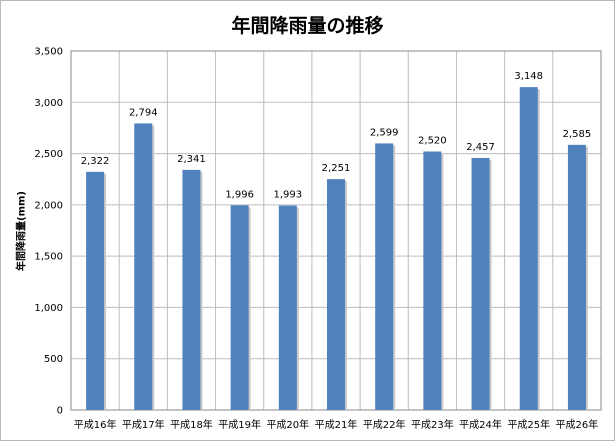 The height and width of the screenshot is (441, 615). I want to click on x-tick-label: 平成19年, so click(239, 424).